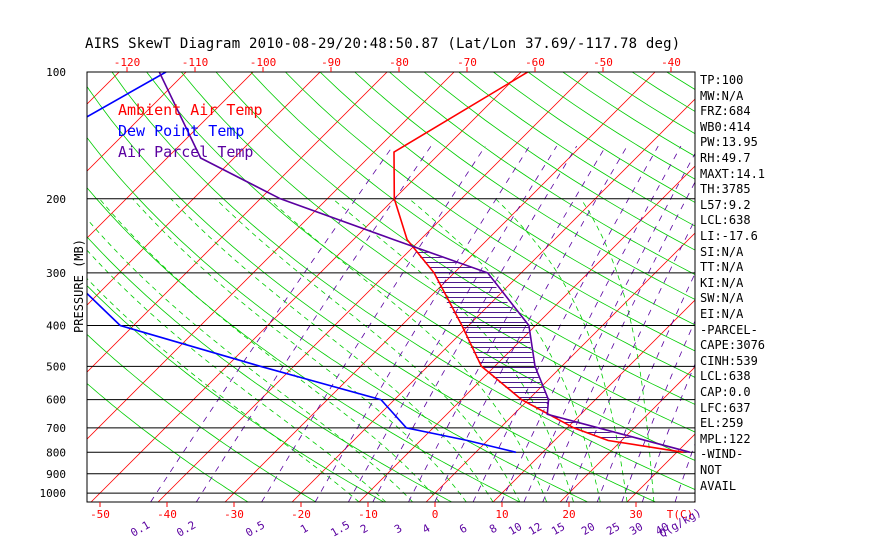 This screenshot has height=560, width=870. What do you see at coordinates (515, 529) in the screenshot?
I see `mixing-ratio-label: 10` at bounding box center [515, 529].